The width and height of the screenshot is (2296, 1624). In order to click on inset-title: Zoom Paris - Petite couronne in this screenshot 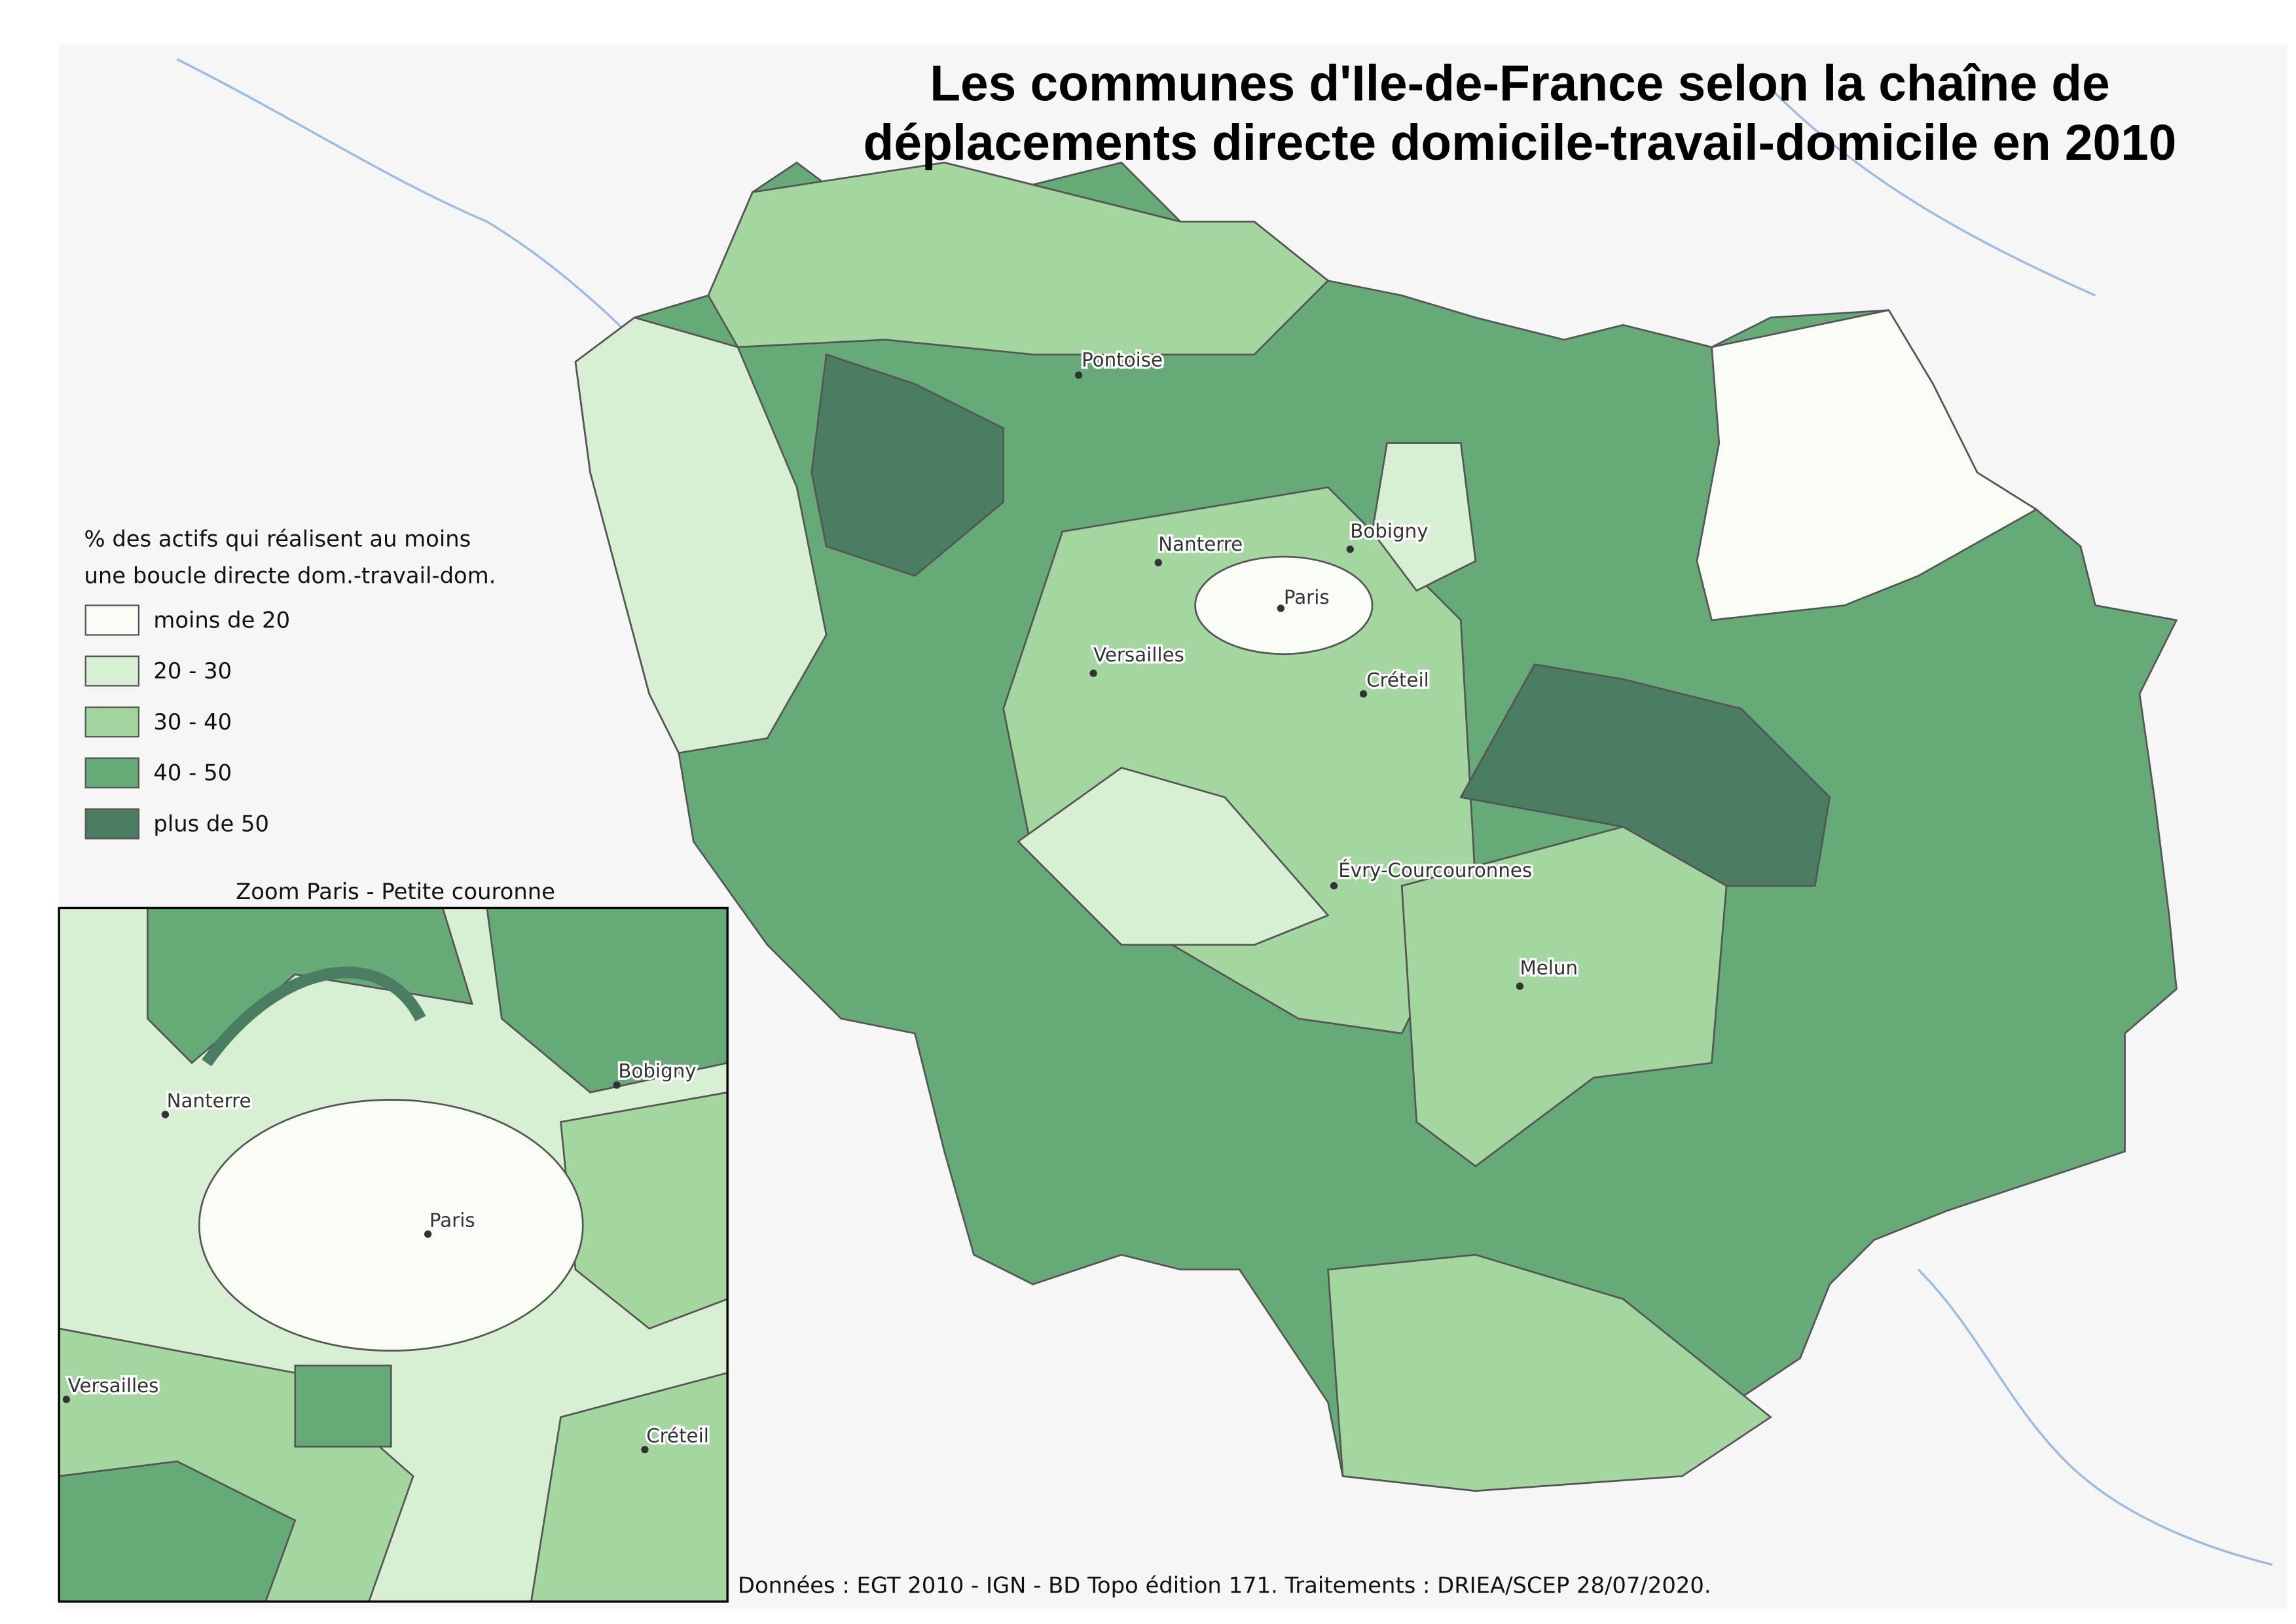, I will do `click(395, 891)`.